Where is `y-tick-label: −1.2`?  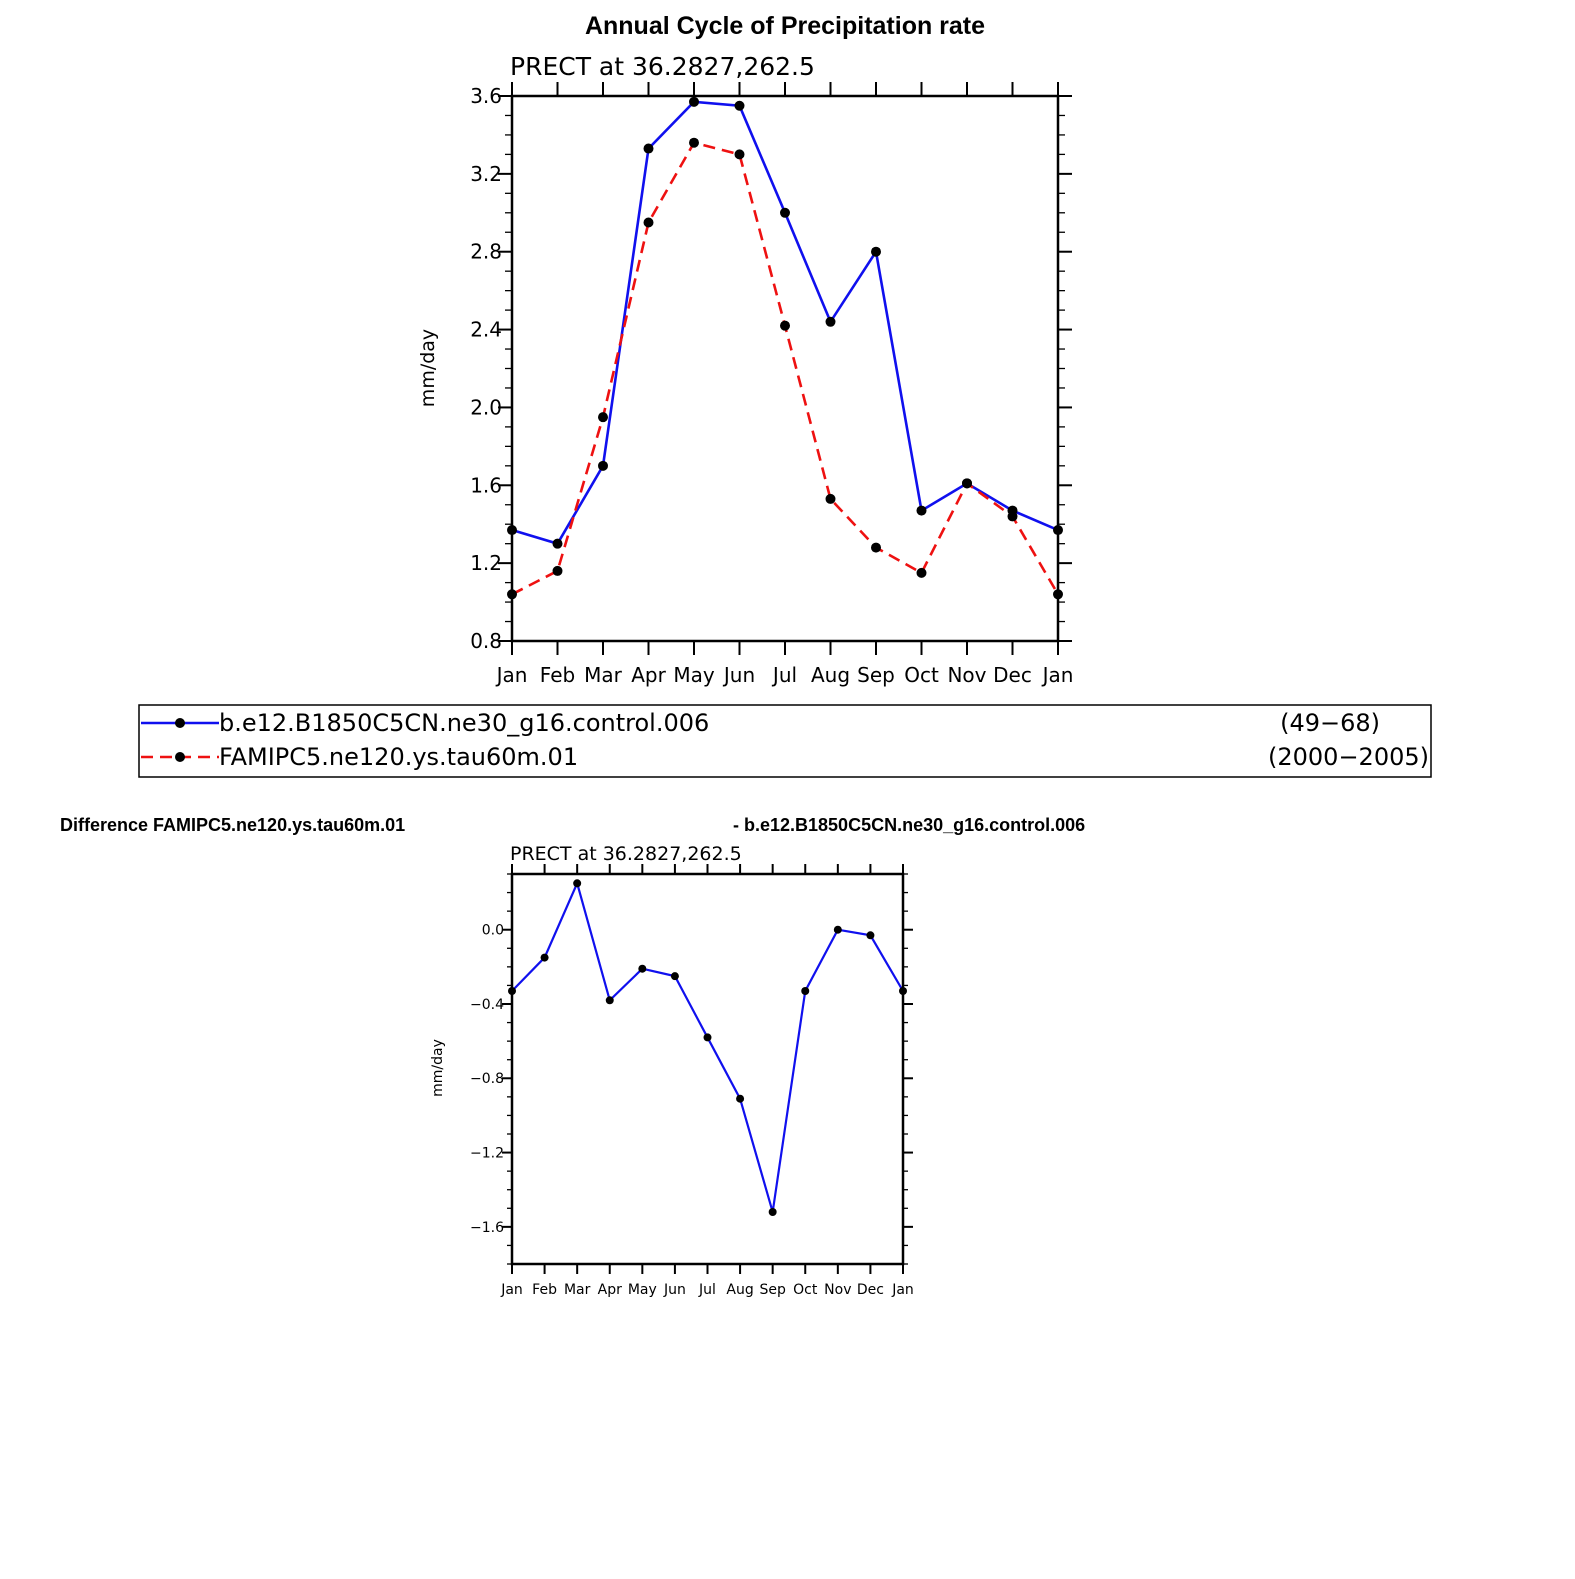 y-tick-label: −1.2 is located at coordinates (487, 1153).